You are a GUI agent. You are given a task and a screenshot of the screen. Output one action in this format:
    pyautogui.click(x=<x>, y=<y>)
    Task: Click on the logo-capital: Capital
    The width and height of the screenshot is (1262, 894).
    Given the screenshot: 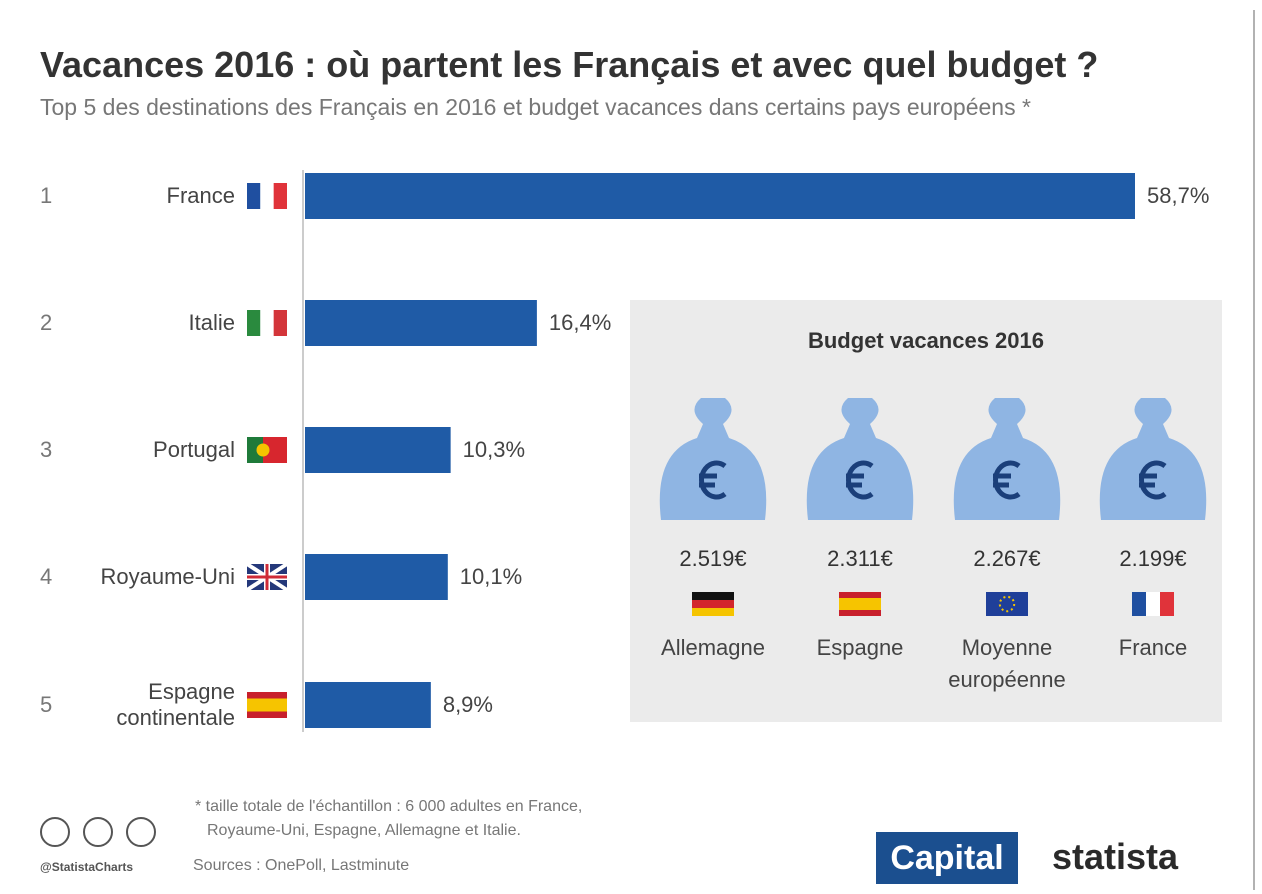 What is the action you would take?
    pyautogui.click(x=947, y=858)
    